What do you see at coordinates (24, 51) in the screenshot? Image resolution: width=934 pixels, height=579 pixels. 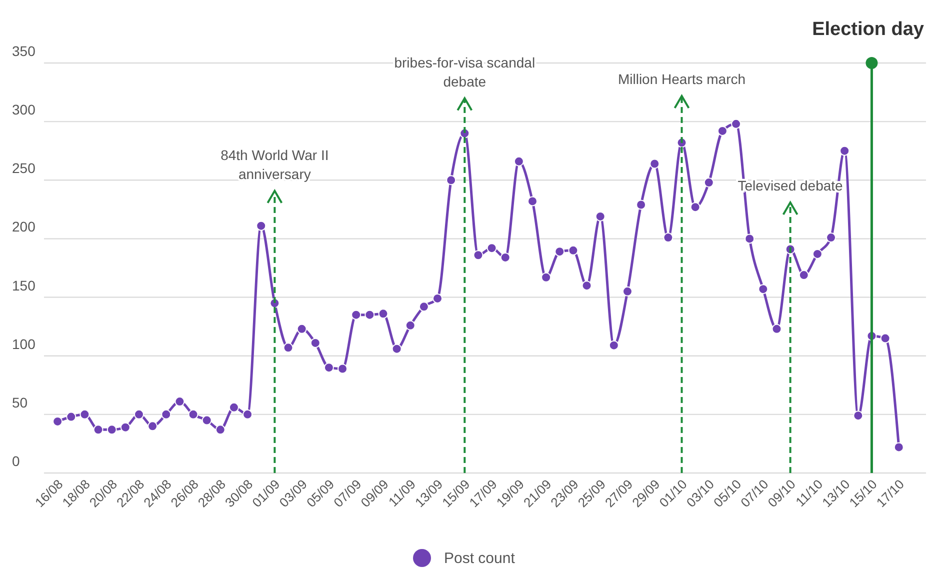 I see `y-tick-label: 350` at bounding box center [24, 51].